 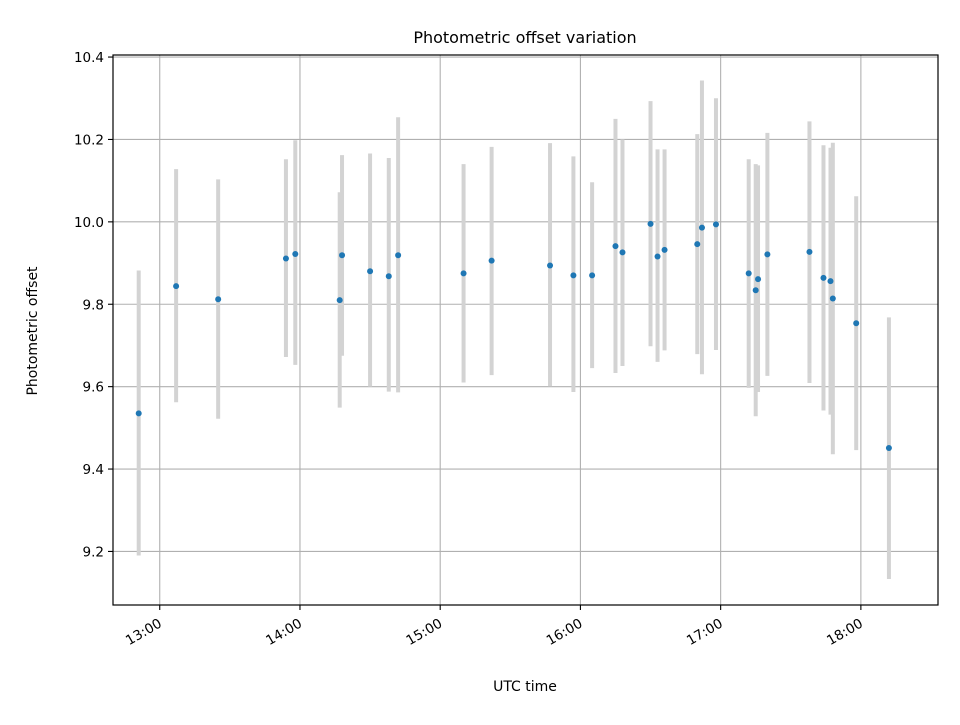 What do you see at coordinates (93, 470) in the screenshot?
I see `y-tick-label: 9.4` at bounding box center [93, 470].